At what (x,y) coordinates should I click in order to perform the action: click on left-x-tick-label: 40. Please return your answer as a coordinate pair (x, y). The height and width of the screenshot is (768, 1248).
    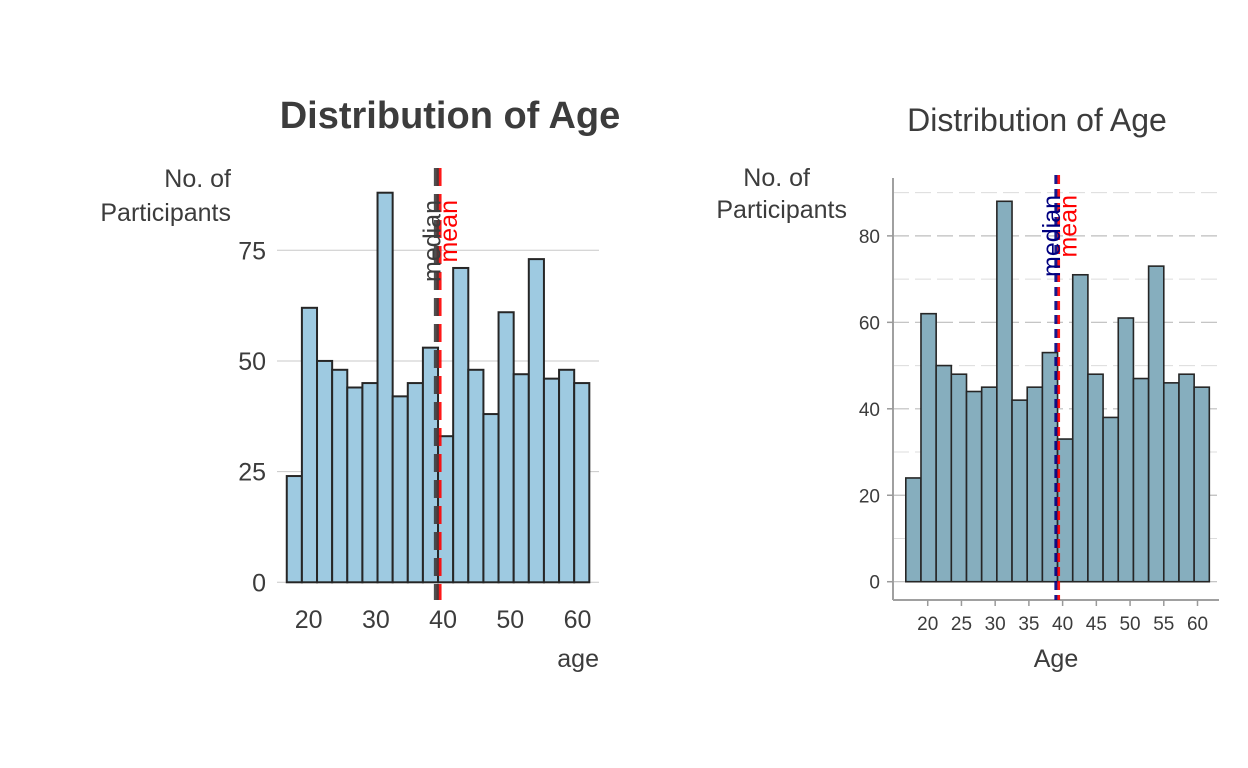
    Looking at the image, I should click on (443, 620).